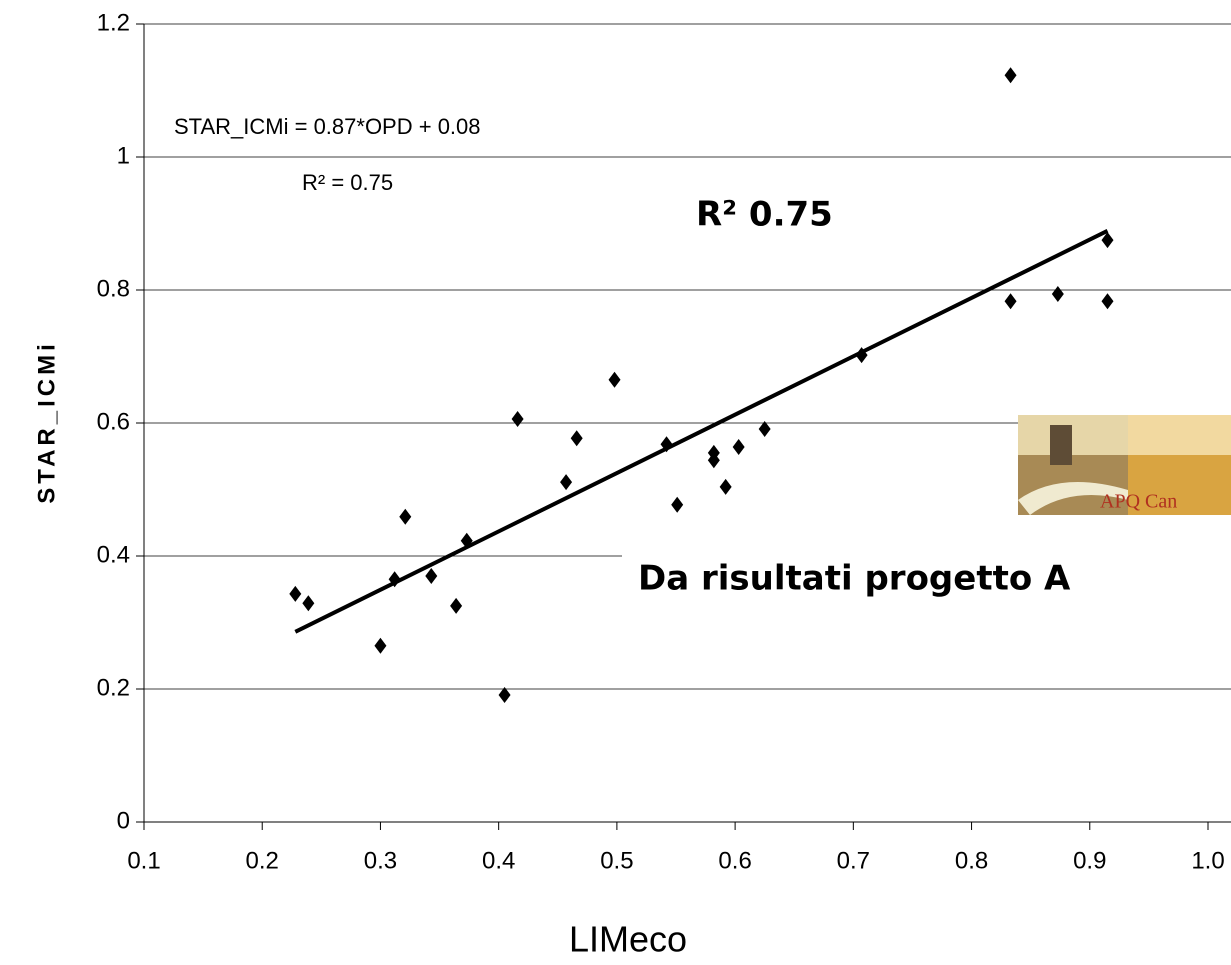  I want to click on y-tick-label: 0.2, so click(113, 687).